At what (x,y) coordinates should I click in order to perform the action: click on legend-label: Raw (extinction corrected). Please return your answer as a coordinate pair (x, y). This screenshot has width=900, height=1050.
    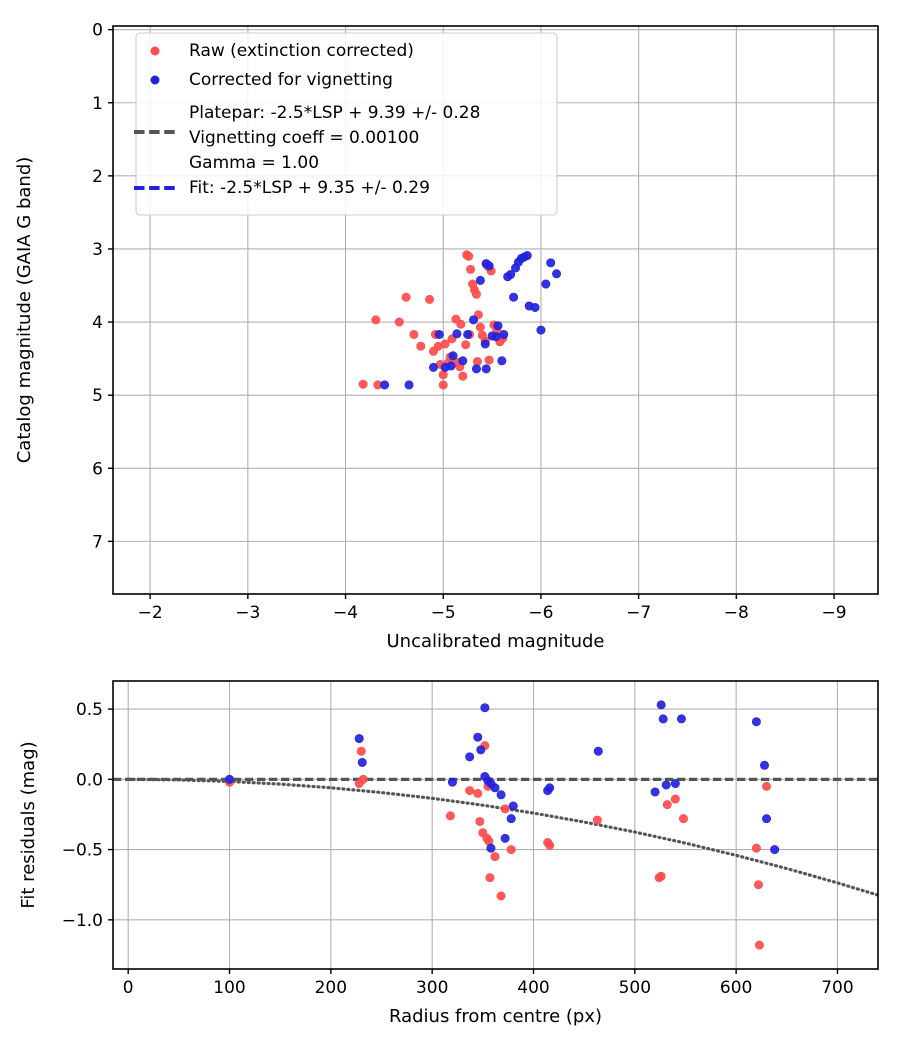
    Looking at the image, I should click on (301, 51).